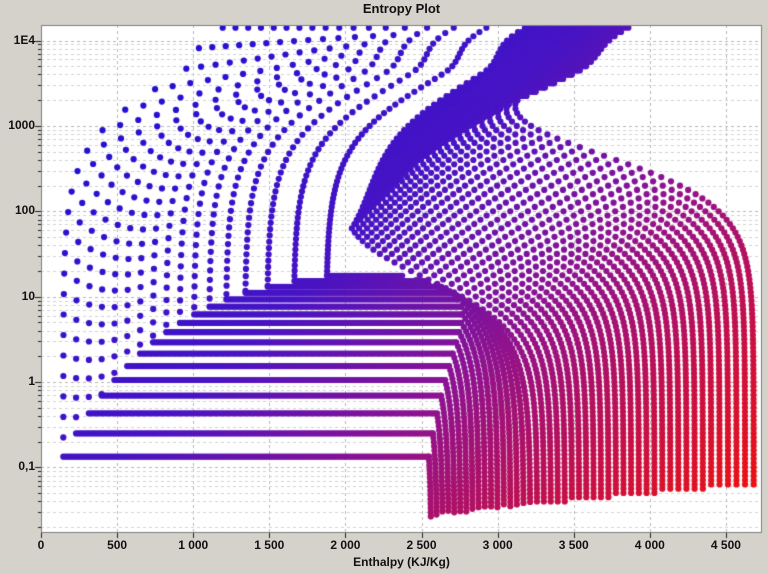  Describe the element at coordinates (26, 466) in the screenshot. I see `y-tick-label: 0,1` at that location.